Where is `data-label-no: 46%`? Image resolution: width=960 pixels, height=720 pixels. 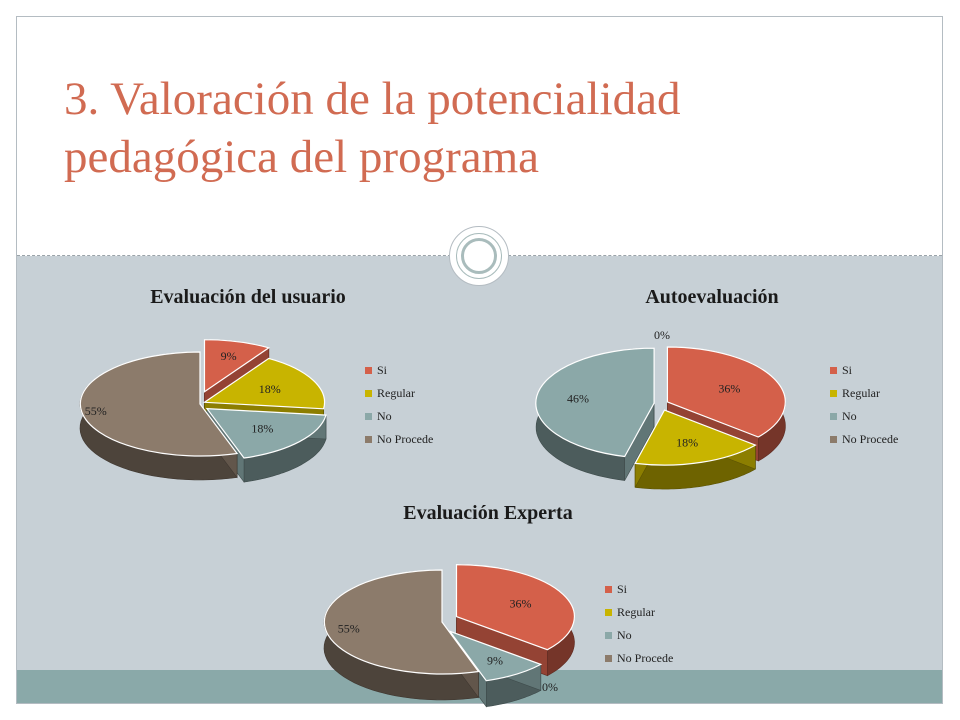 data-label-no: 46% is located at coordinates (578, 399).